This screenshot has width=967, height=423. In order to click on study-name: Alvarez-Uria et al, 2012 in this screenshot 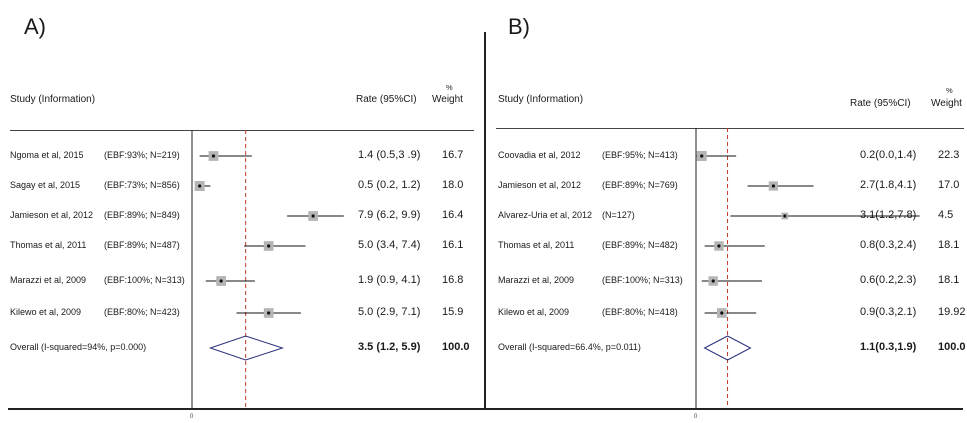, I will do `click(545, 215)`.